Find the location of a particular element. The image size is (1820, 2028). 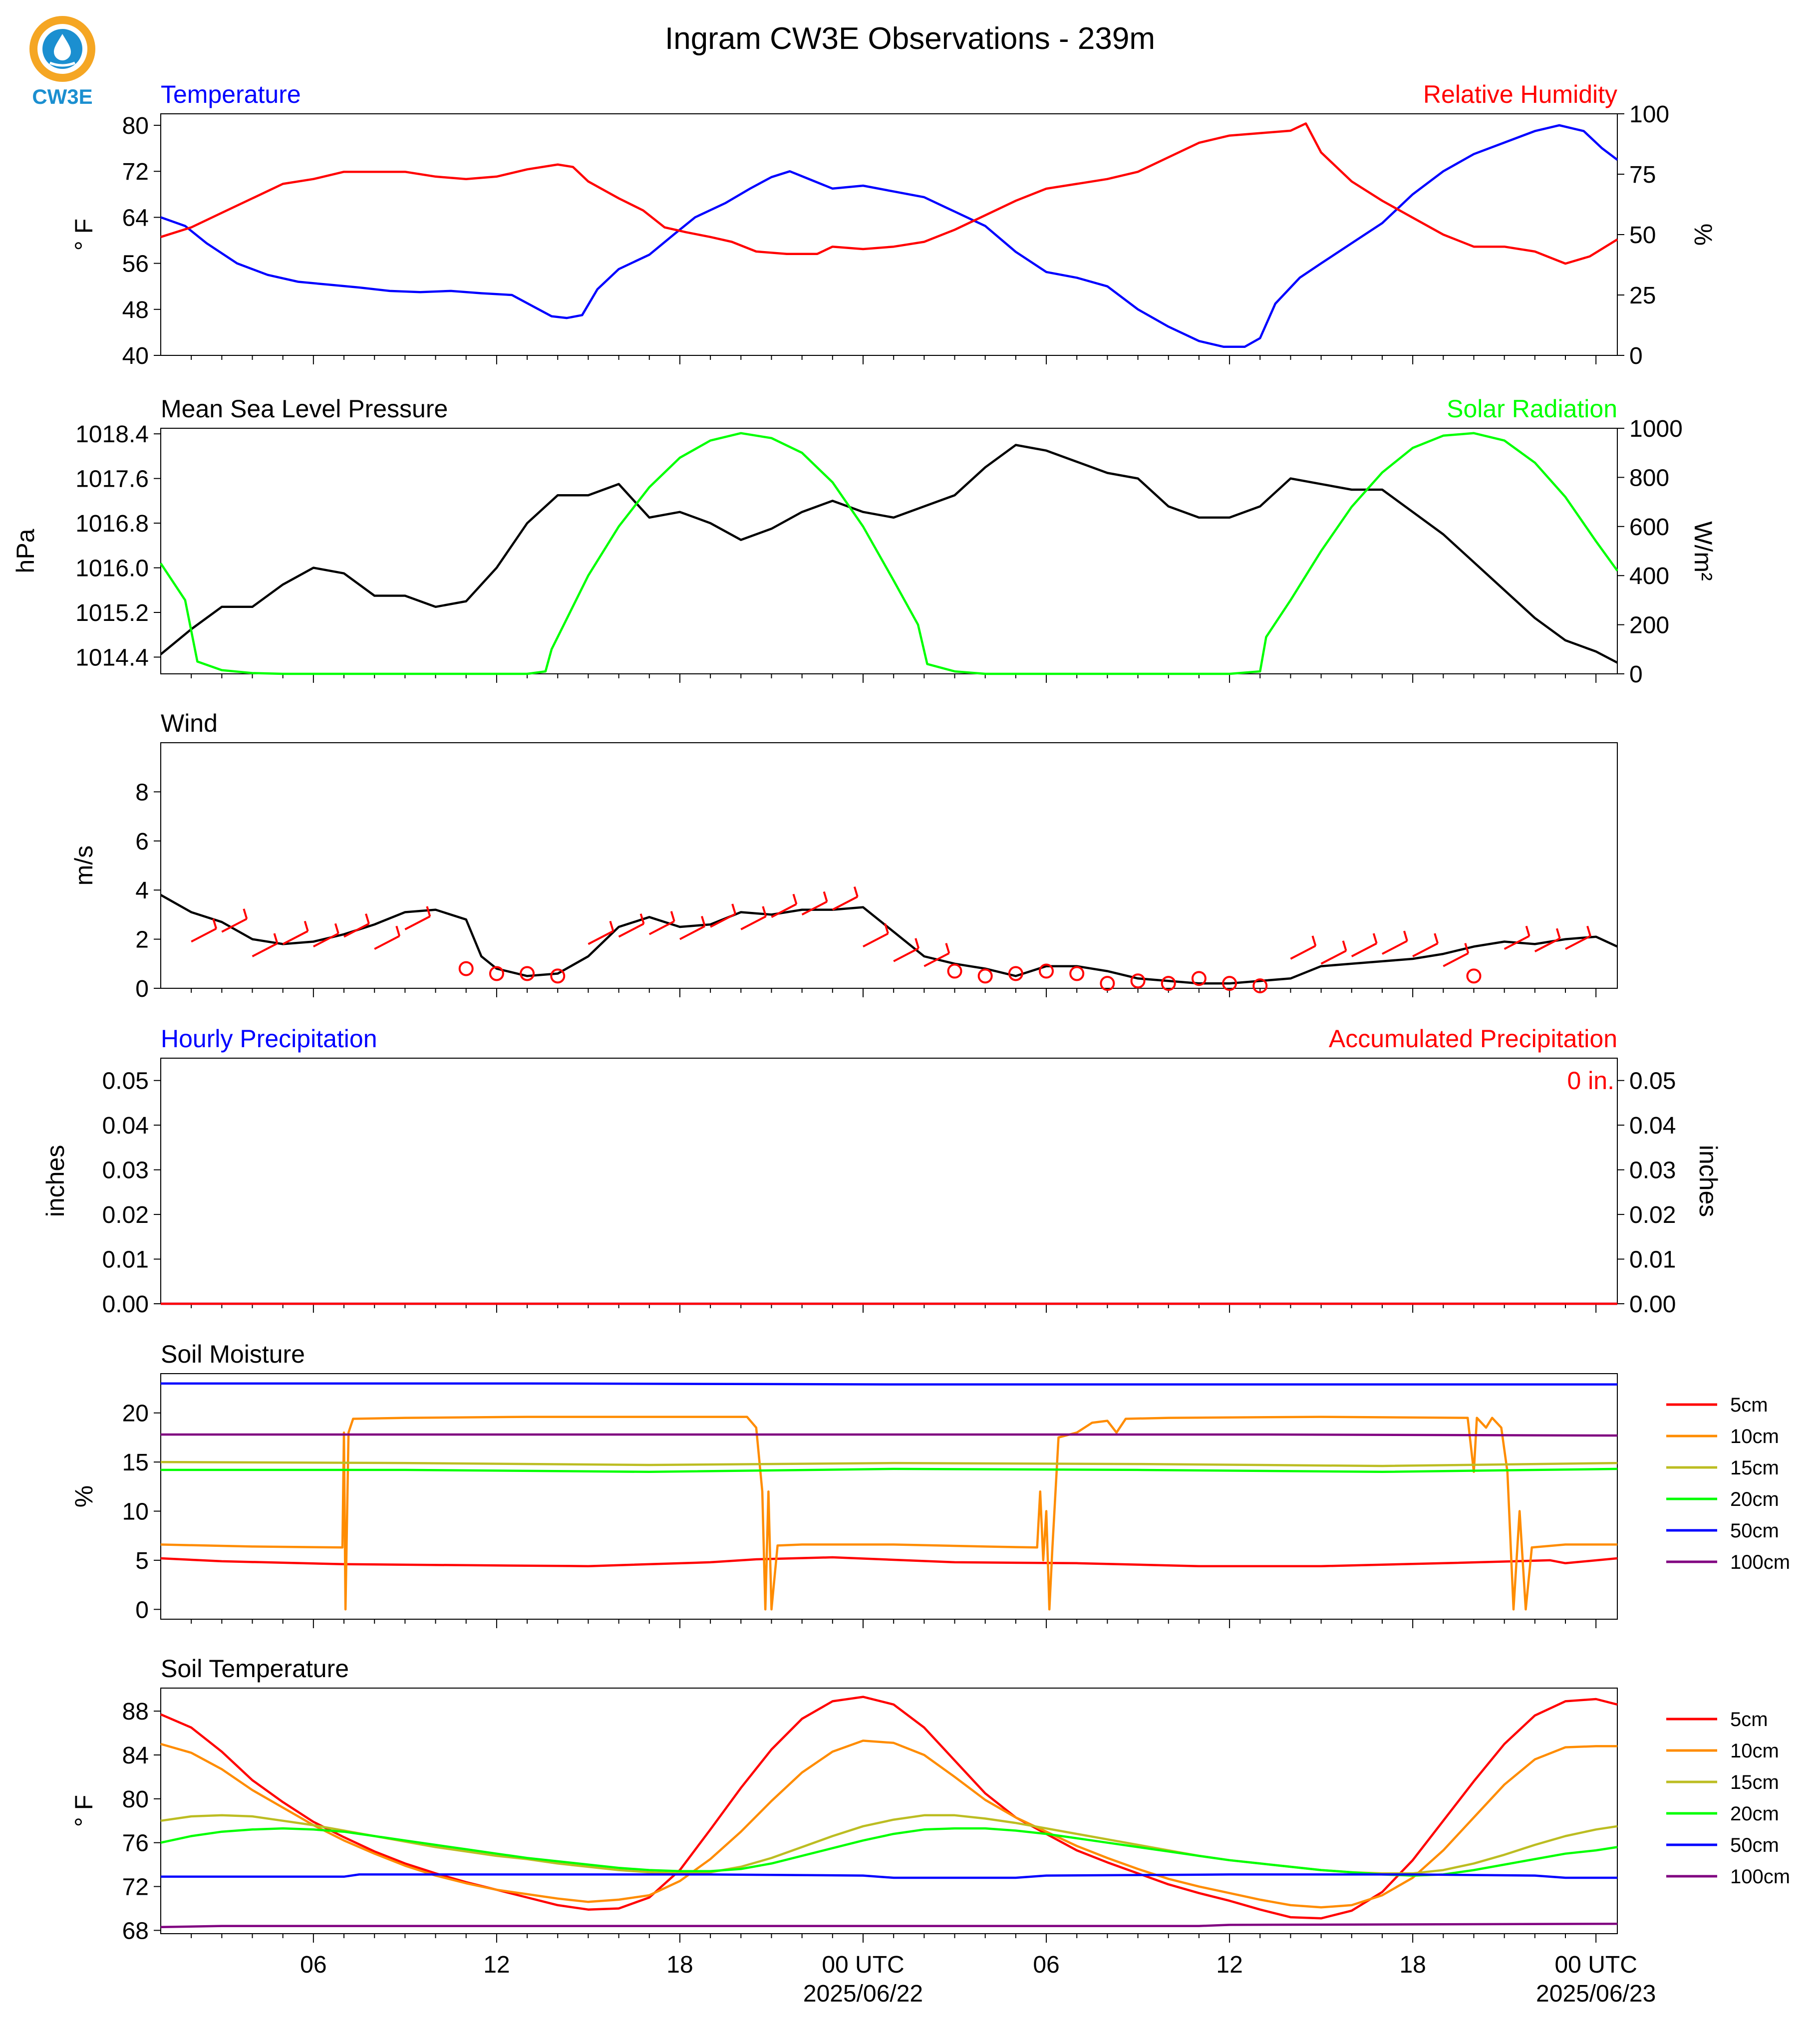

y-tick-label-right: 0.00 is located at coordinates (1652, 1304).